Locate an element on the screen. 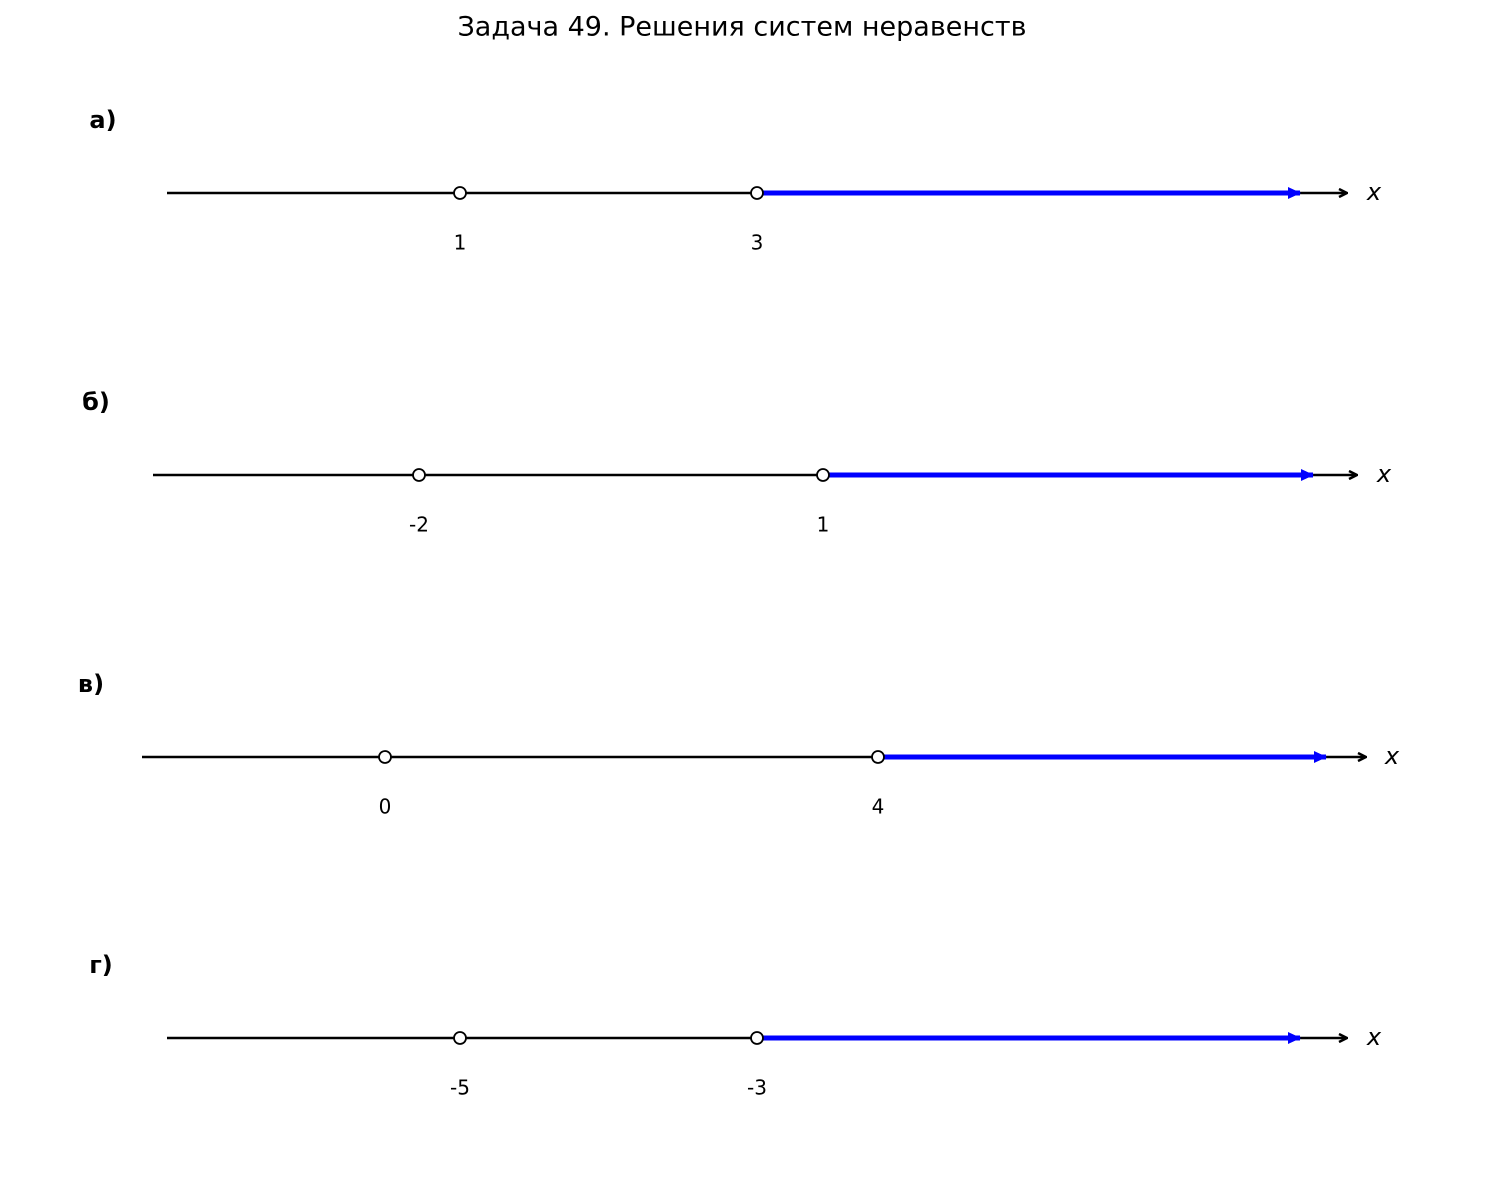 This screenshot has height=1183, width=1485. panel-label: г) is located at coordinates (101, 965).